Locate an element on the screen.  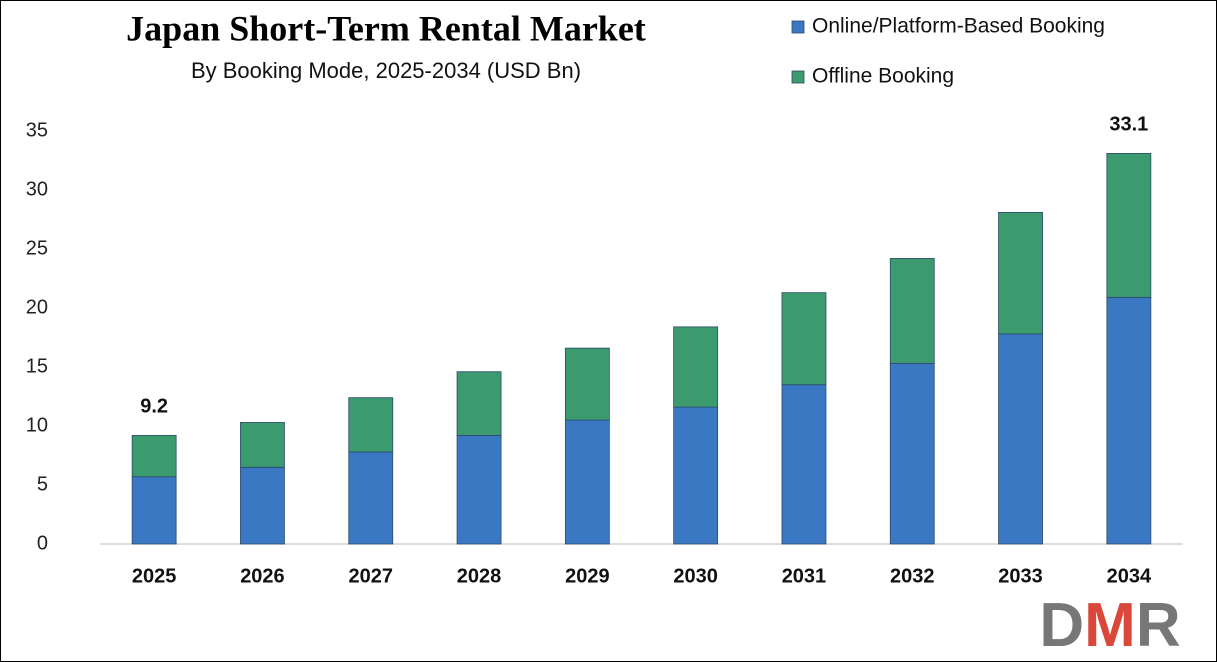
y-tick-label: 15 is located at coordinates (37, 366).